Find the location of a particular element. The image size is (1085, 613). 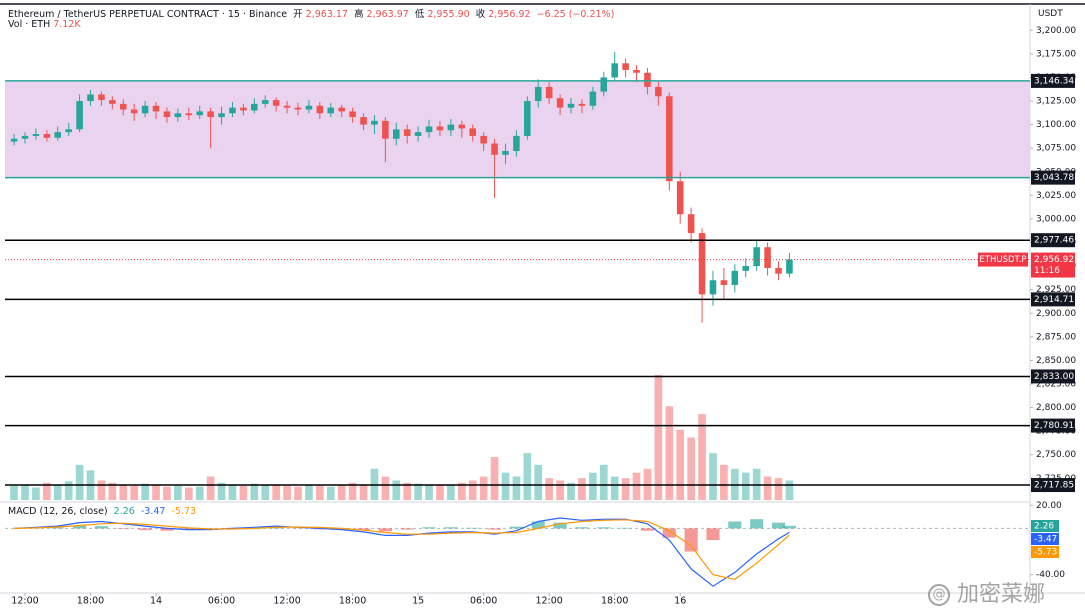

y-tick-label: 2,750.00 is located at coordinates (1056, 455).